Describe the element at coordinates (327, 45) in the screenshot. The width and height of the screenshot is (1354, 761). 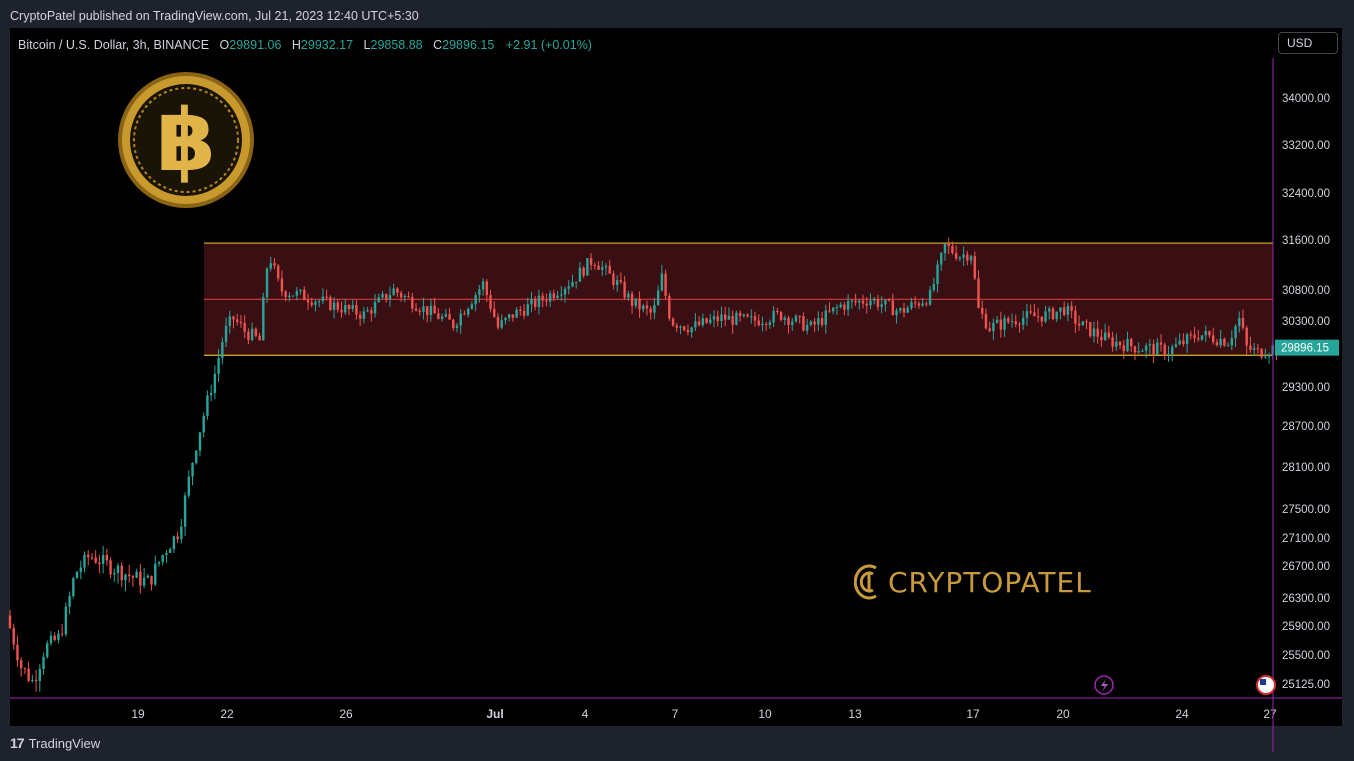
I see `high-value: 29932.17` at that location.